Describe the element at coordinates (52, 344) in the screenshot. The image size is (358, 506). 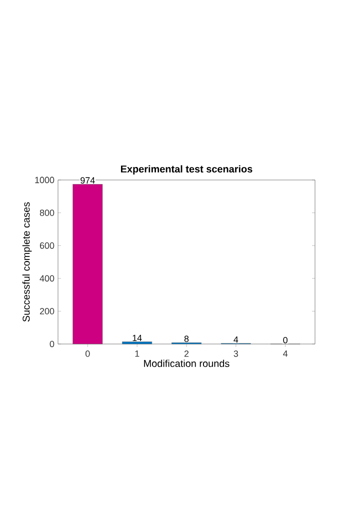
I see `y-tick-label: 0` at that location.